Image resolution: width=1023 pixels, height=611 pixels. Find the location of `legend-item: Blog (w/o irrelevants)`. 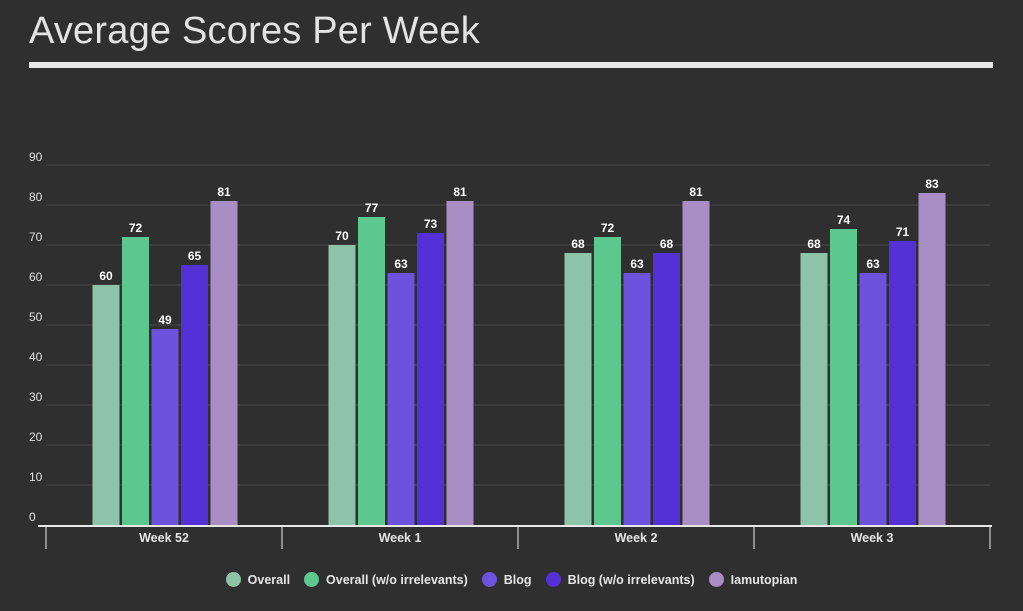

legend-item: Blog (w/o irrelevants) is located at coordinates (620, 579).